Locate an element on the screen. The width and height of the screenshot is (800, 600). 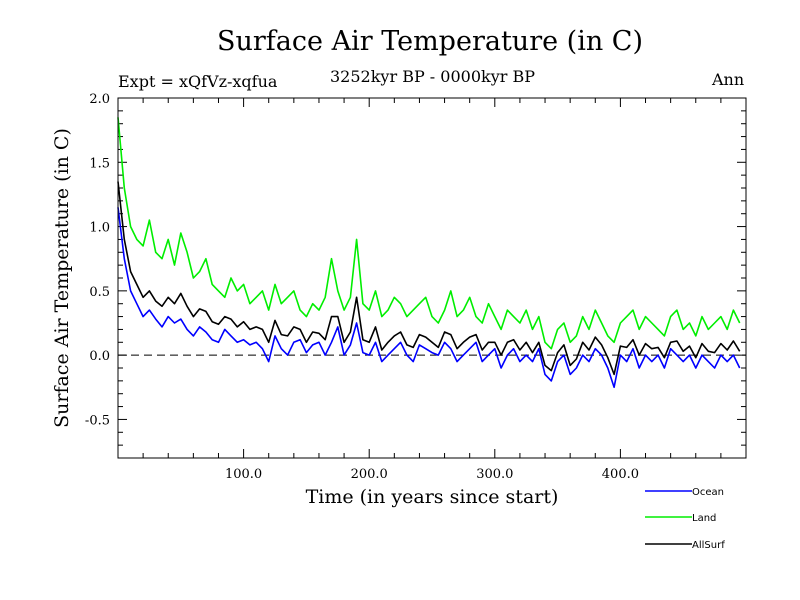
x-tick-label: 400.0 is located at coordinates (620, 474).